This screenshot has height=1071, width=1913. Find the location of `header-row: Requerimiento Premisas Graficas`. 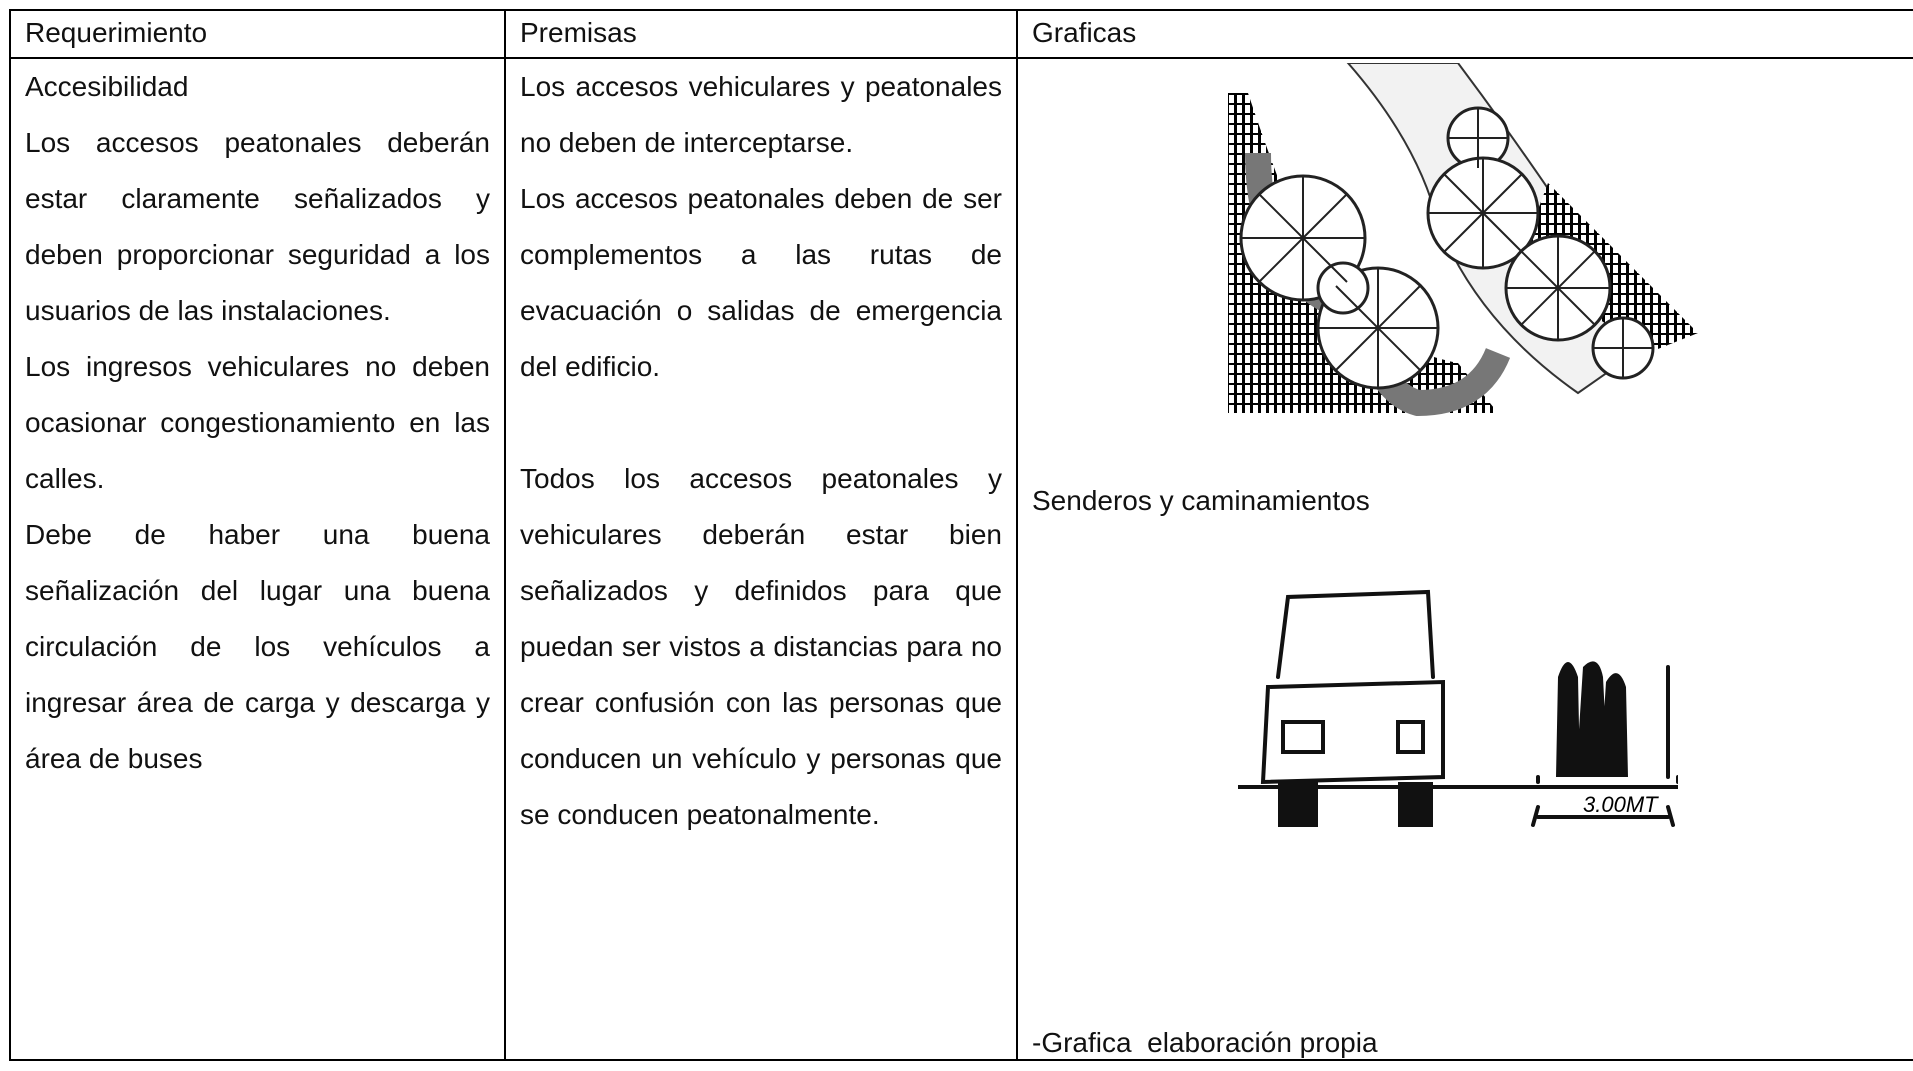

header-row: Requerimiento Premisas Graficas is located at coordinates (961, 34).